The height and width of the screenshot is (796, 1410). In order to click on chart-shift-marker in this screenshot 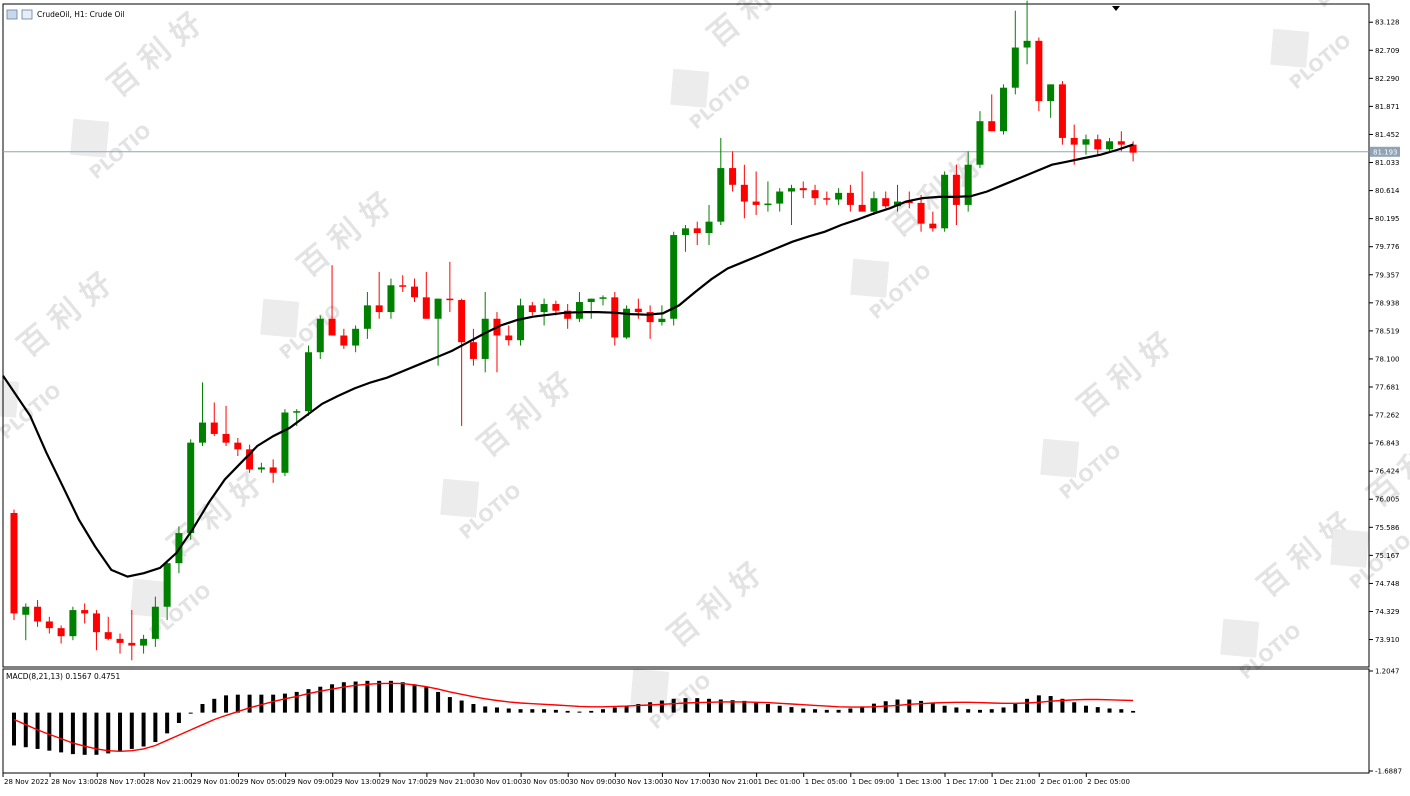, I will do `click(1116, 8)`.